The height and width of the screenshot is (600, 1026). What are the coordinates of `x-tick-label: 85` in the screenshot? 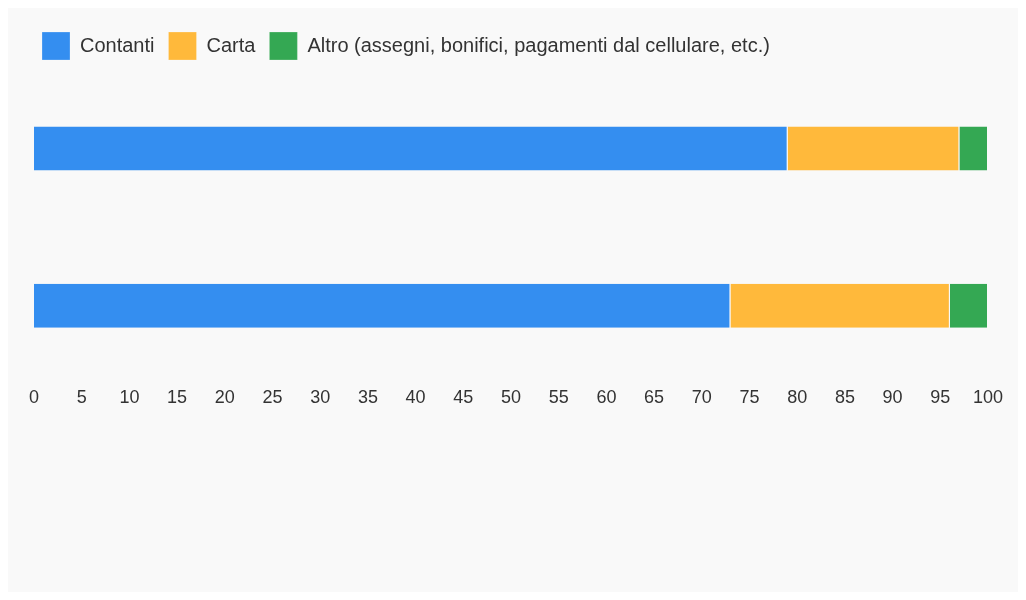 It's located at (844, 397).